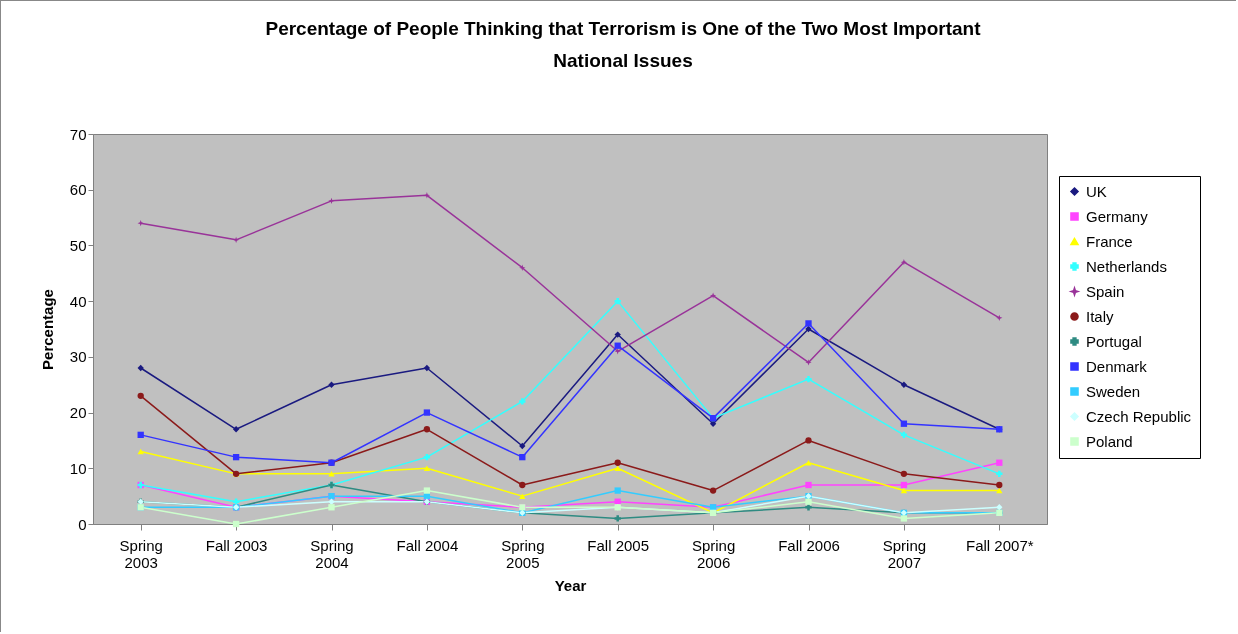 Image resolution: width=1238 pixels, height=634 pixels. Describe the element at coordinates (1109, 441) in the screenshot. I see `legend-label: Poland` at that location.